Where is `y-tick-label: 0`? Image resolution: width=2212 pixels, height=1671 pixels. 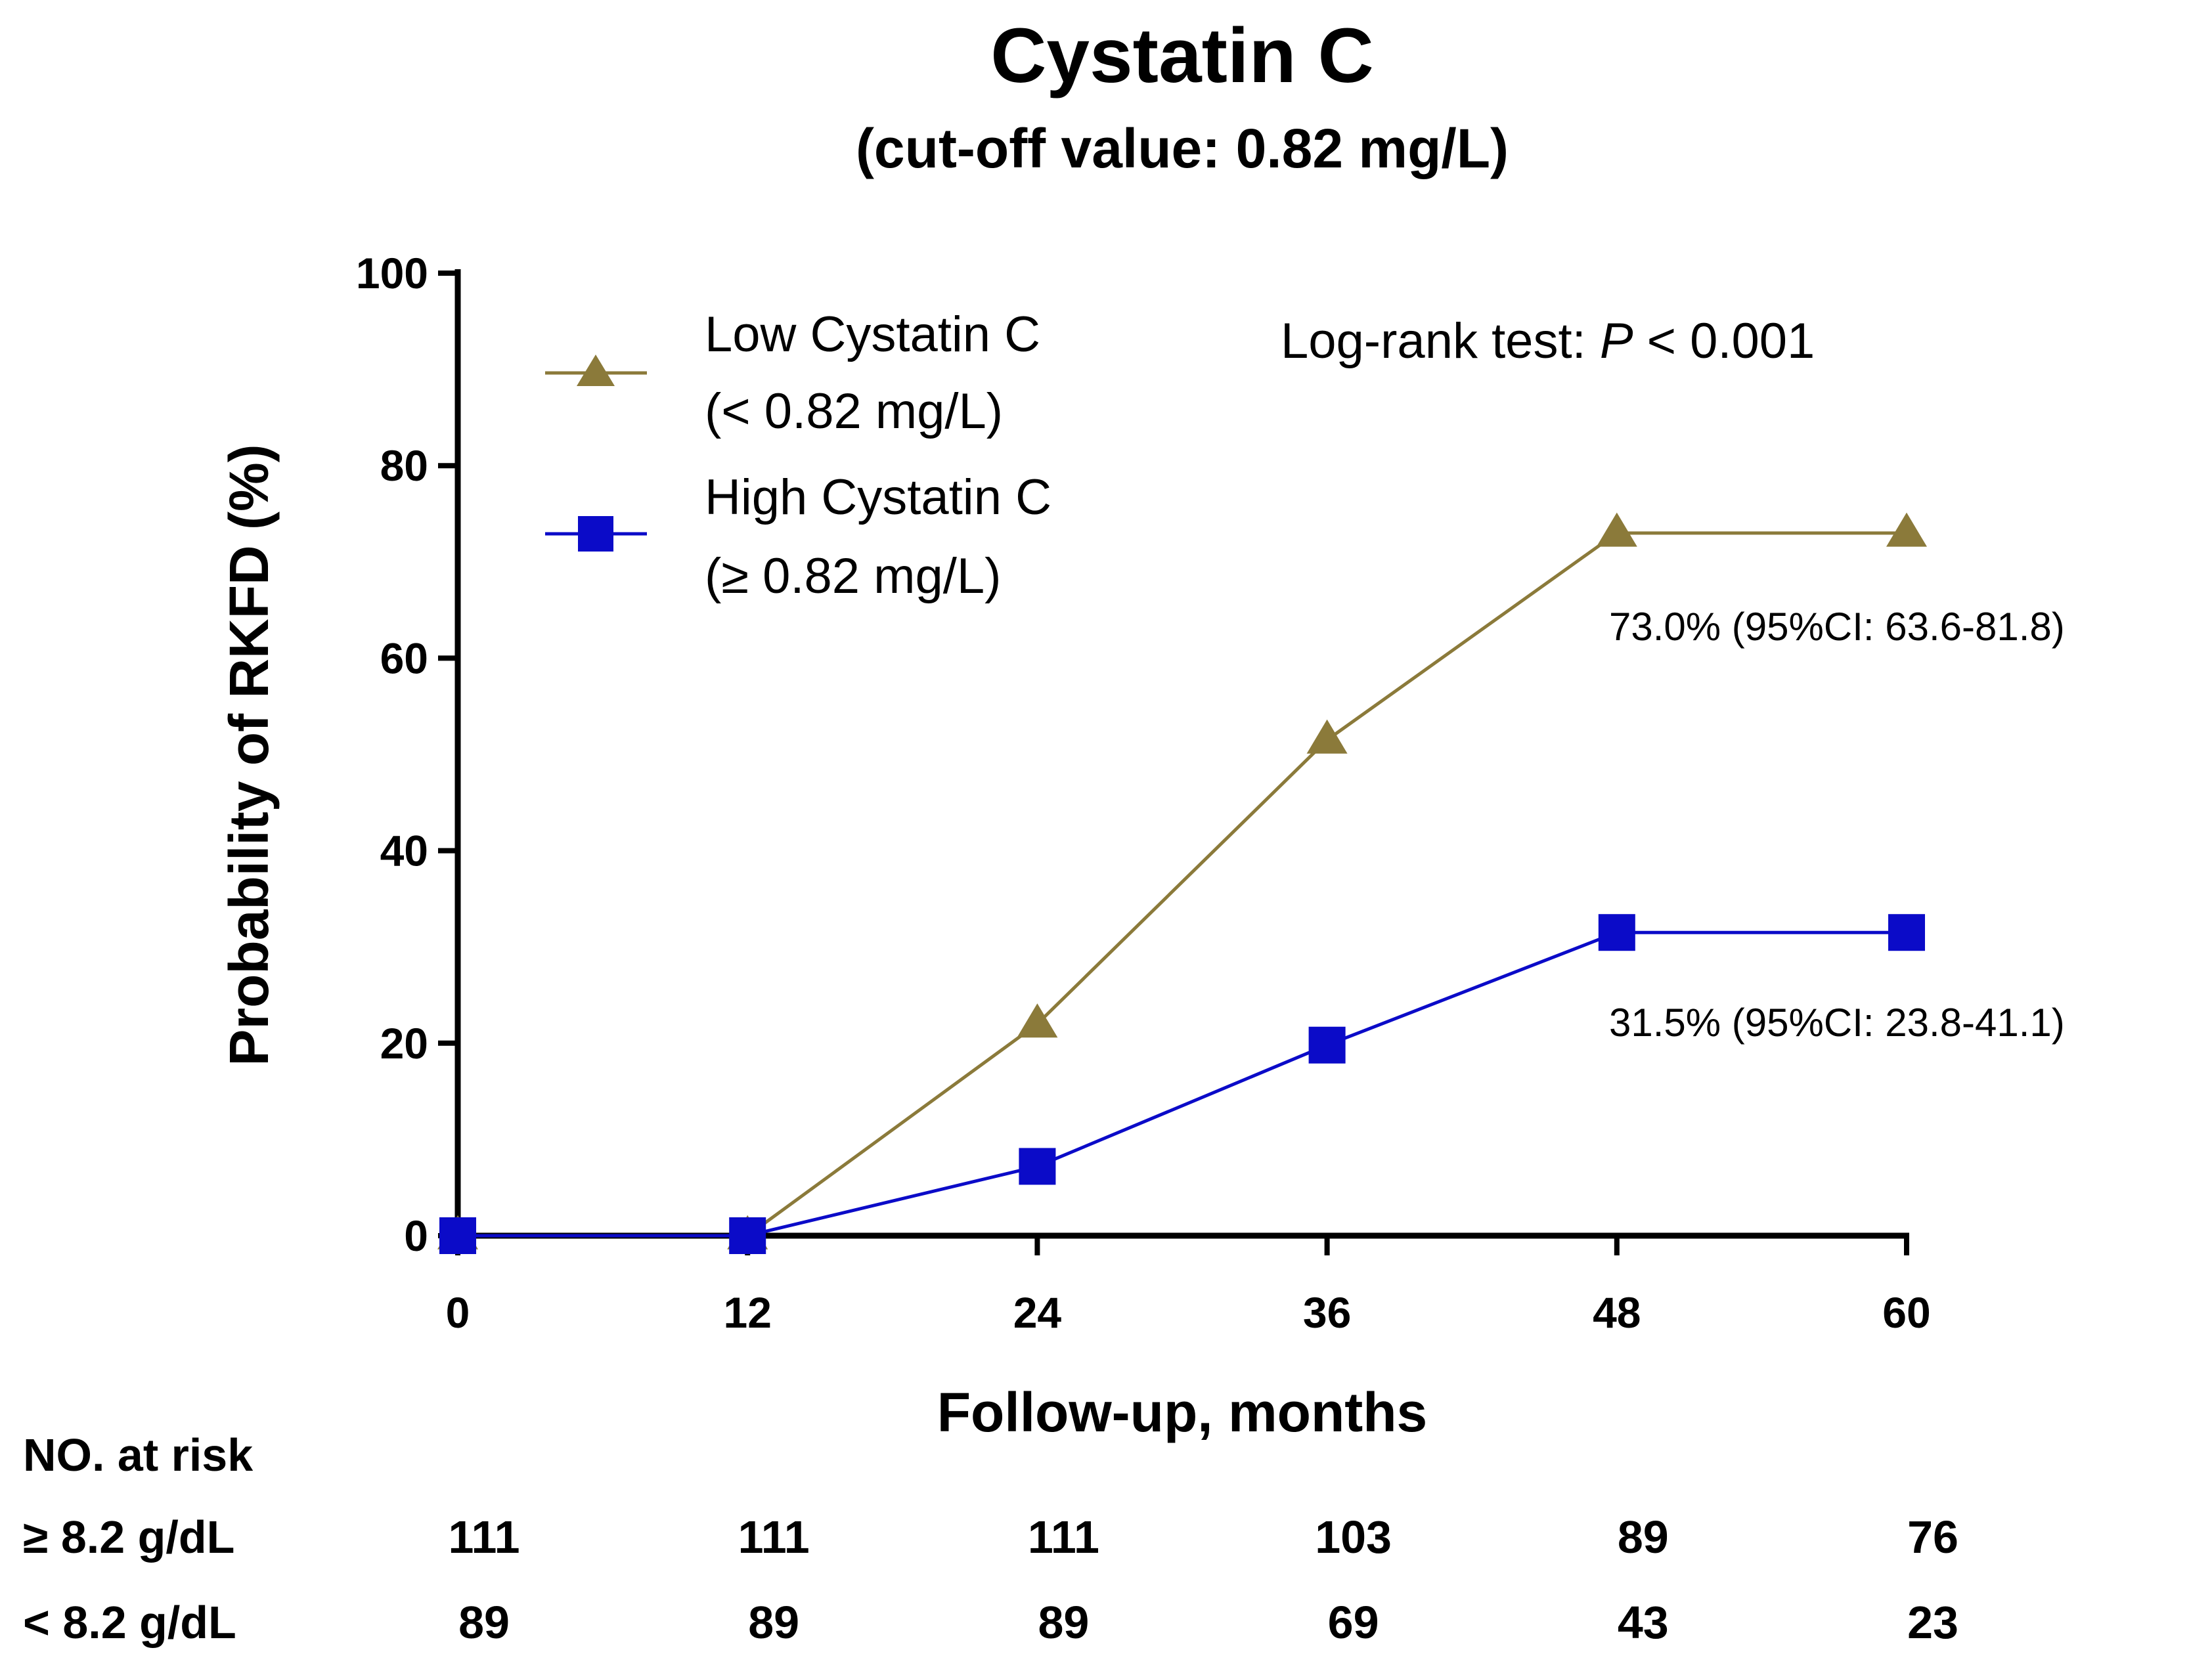
y-tick-label: 0 is located at coordinates (416, 1235).